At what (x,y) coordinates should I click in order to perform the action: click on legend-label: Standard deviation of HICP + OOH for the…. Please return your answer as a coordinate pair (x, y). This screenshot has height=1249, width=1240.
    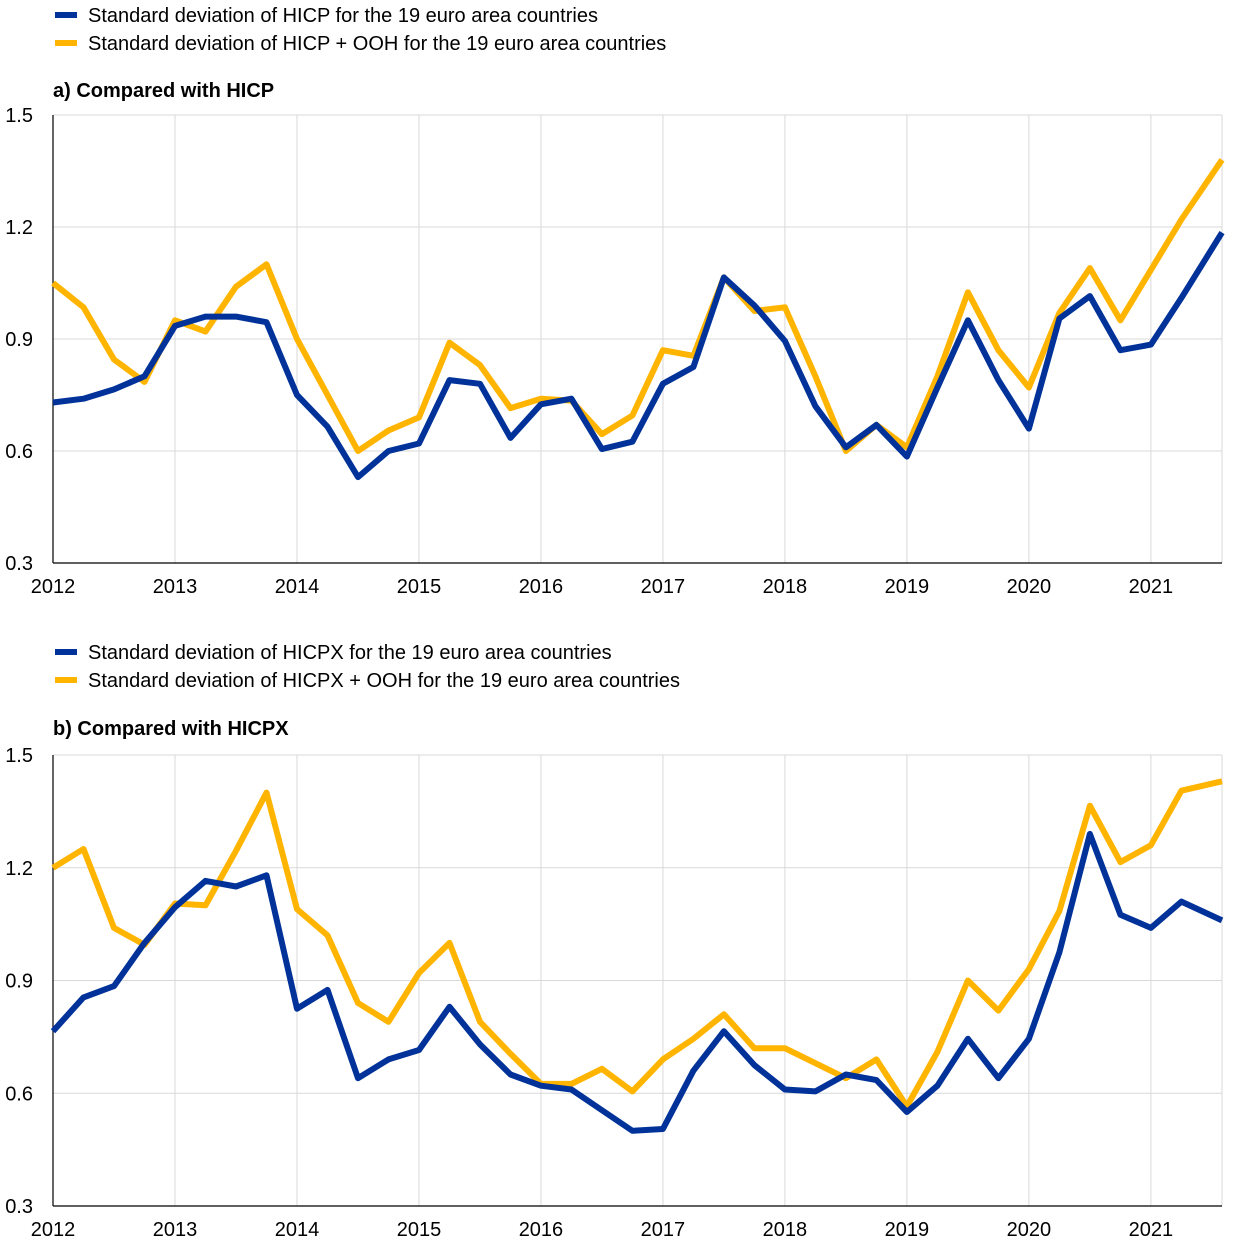
    Looking at the image, I should click on (377, 44).